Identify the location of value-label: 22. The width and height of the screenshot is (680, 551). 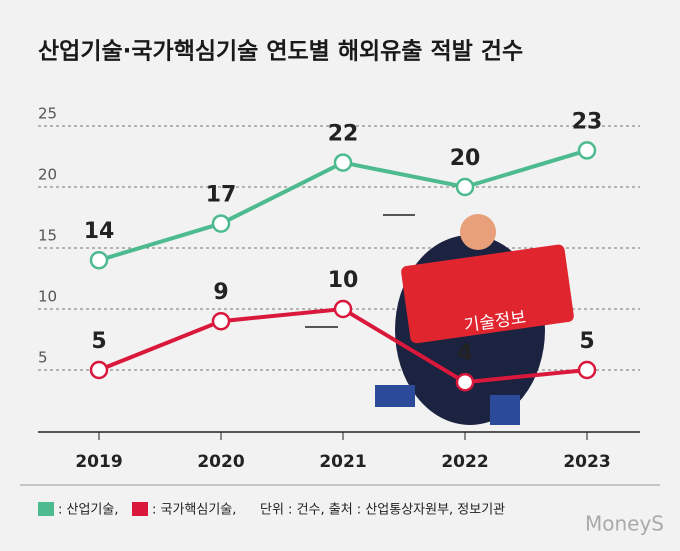
(343, 134).